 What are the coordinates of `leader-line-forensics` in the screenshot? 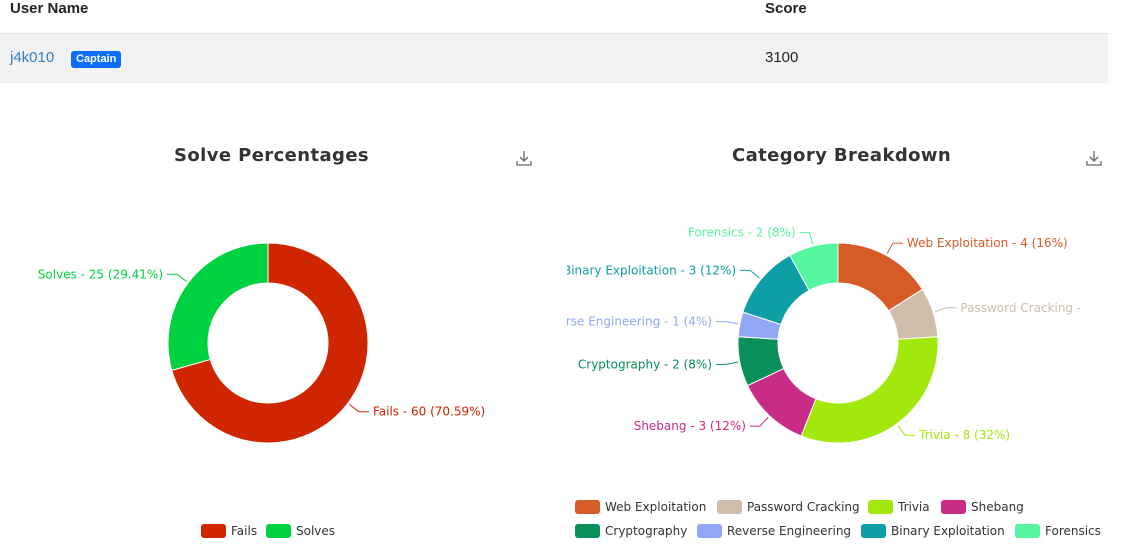 It's located at (806, 238).